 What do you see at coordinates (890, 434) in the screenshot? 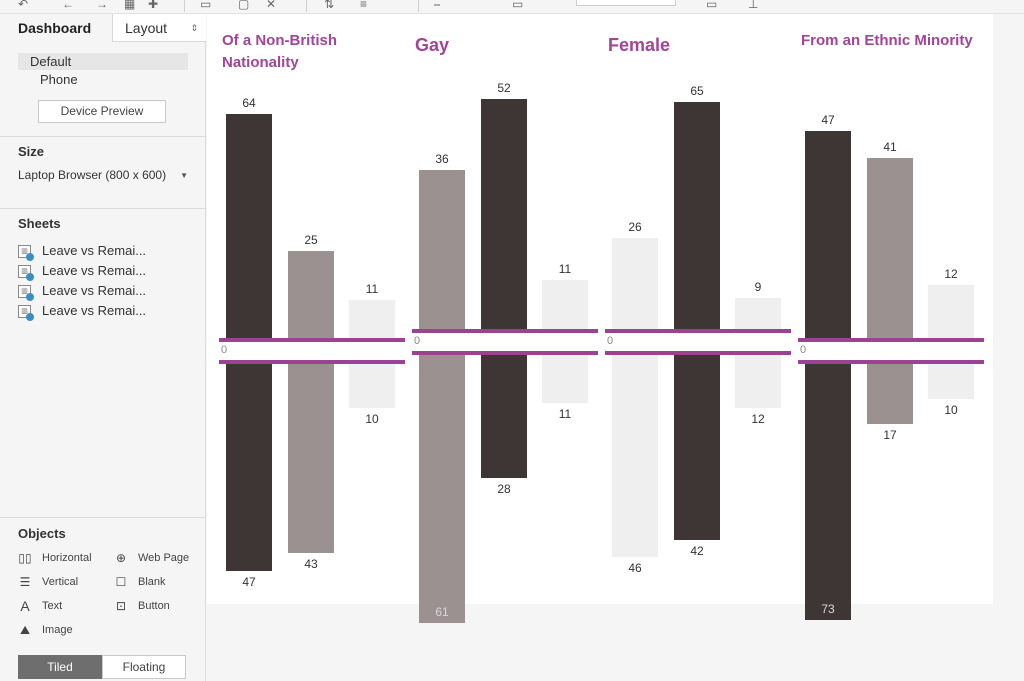
I see `bar-lower-label: 17` at bounding box center [890, 434].